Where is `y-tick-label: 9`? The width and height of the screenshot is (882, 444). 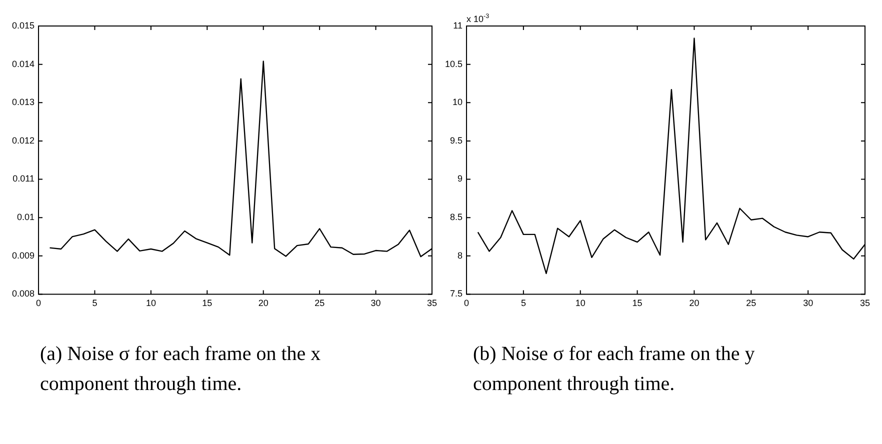
y-tick-label: 9 is located at coordinates (460, 179).